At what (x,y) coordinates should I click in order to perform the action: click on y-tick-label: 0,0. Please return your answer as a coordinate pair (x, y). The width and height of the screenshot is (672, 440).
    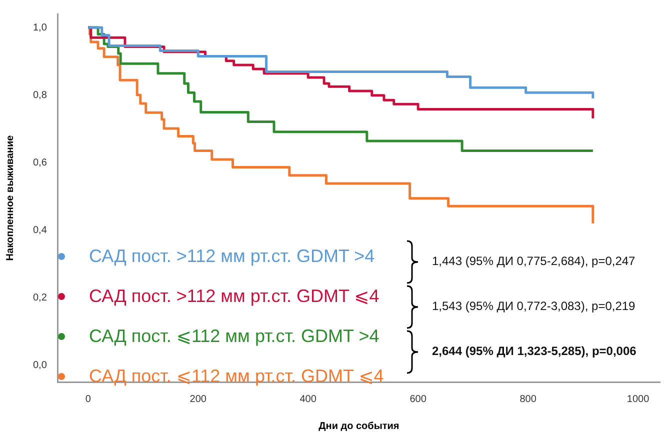
    Looking at the image, I should click on (40, 365).